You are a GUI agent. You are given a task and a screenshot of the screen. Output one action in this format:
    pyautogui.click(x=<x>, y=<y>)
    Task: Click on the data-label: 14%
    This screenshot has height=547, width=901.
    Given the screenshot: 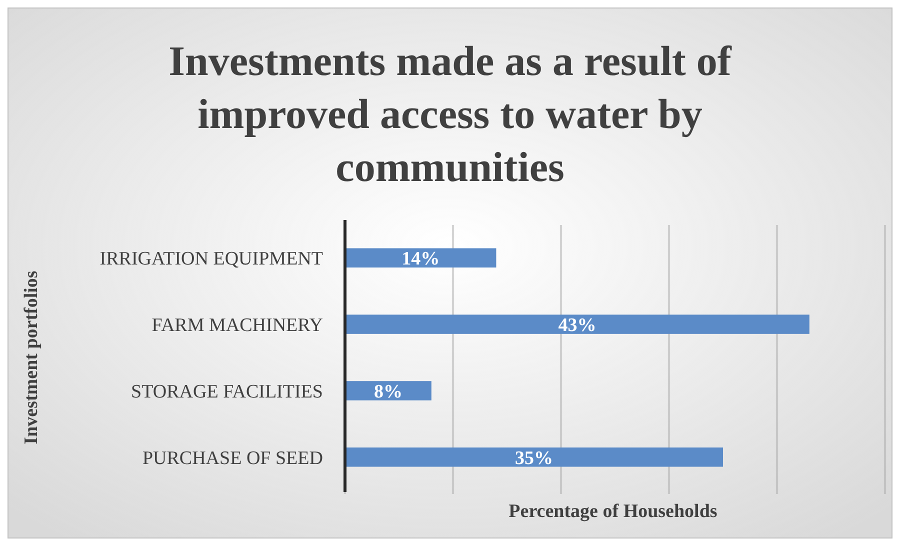 What is the action you would take?
    pyautogui.click(x=421, y=259)
    